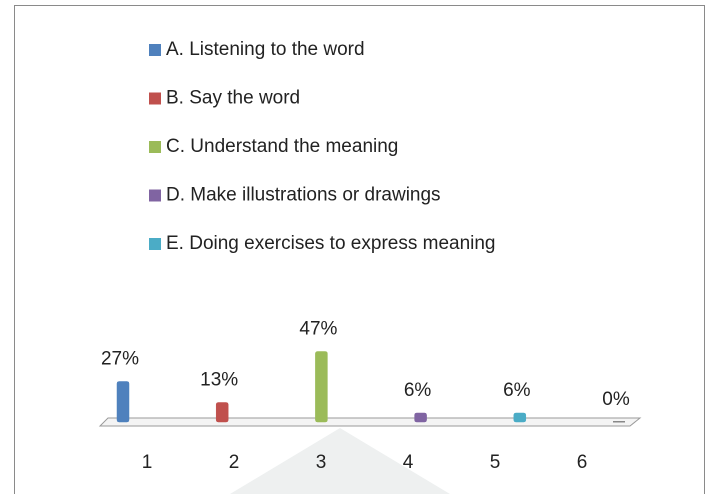 The height and width of the screenshot is (494, 716). I want to click on legend-label: C. Understand the meaning, so click(282, 146).